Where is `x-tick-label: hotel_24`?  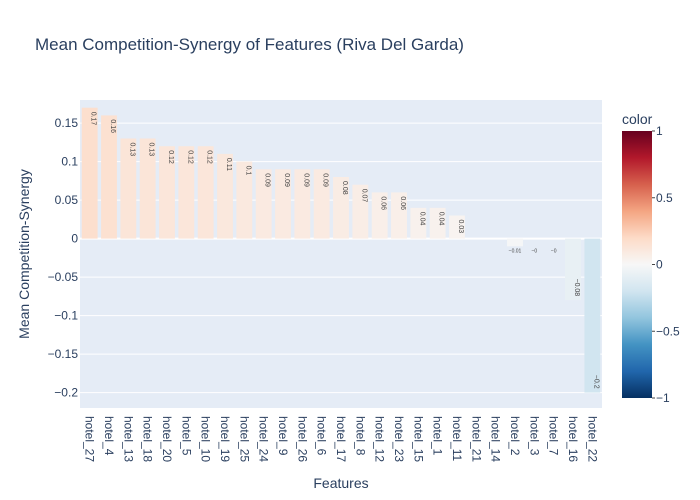 x-tick-label: hotel_24 is located at coordinates (264, 439).